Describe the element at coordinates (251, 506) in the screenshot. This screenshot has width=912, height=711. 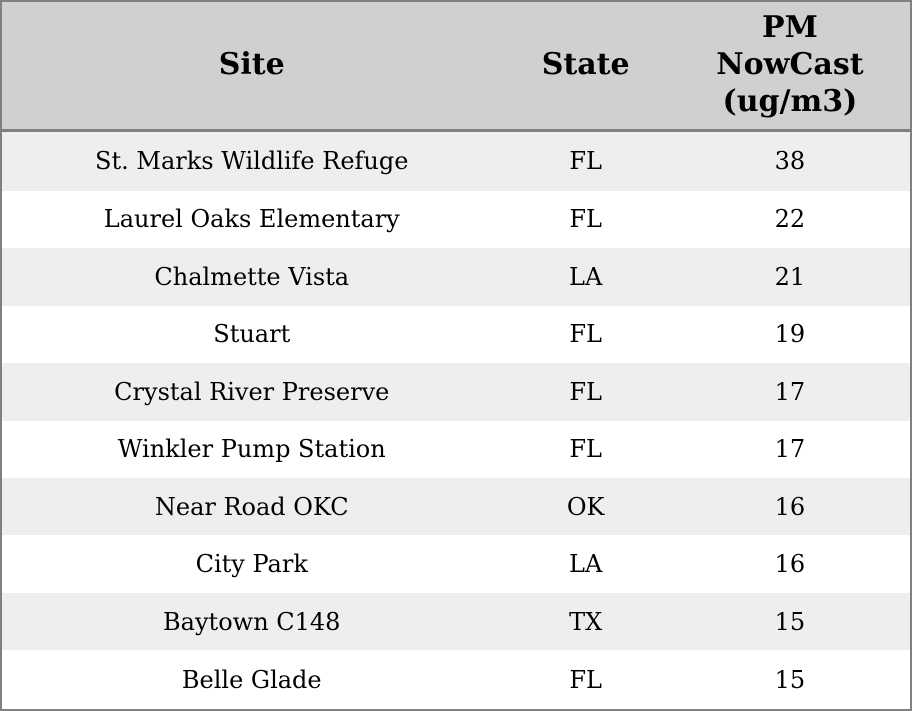
I see `cell-site: Near Road OKC` at that location.